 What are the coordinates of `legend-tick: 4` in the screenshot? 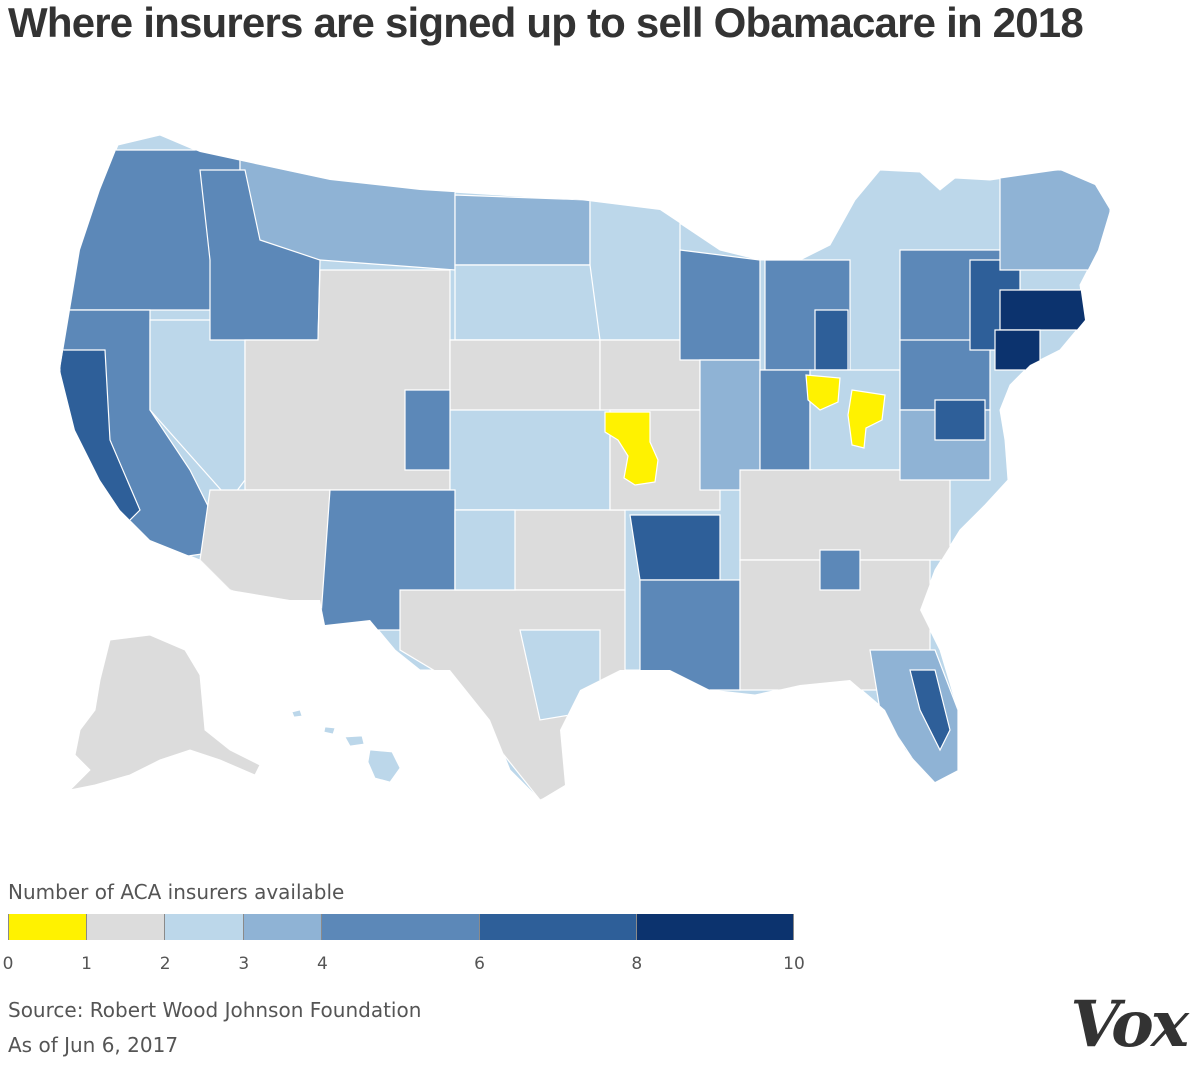 It's located at (322, 964).